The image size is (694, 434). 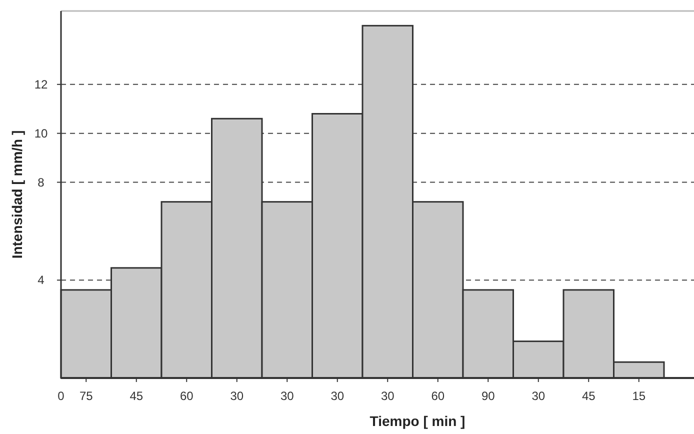 What do you see at coordinates (41, 182) in the screenshot?
I see `y-tick-label: 8` at bounding box center [41, 182].